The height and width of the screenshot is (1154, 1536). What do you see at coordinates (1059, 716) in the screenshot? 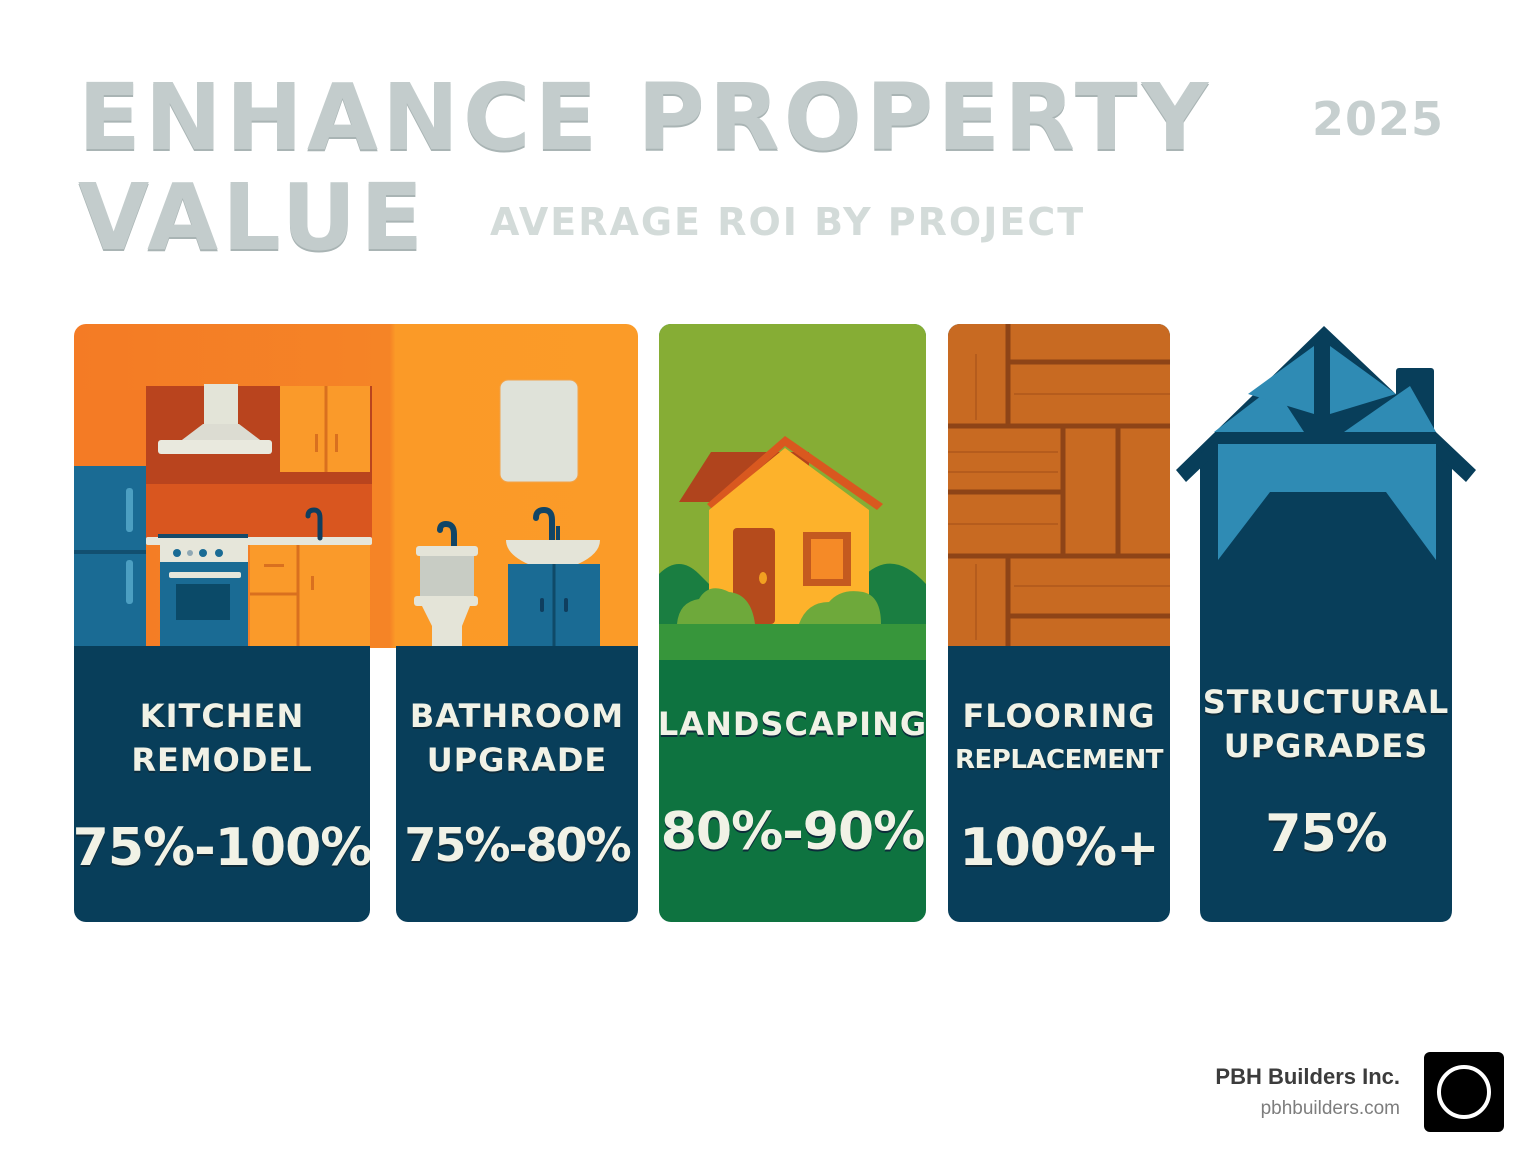
I see `project-label: FLOORING` at bounding box center [1059, 716].